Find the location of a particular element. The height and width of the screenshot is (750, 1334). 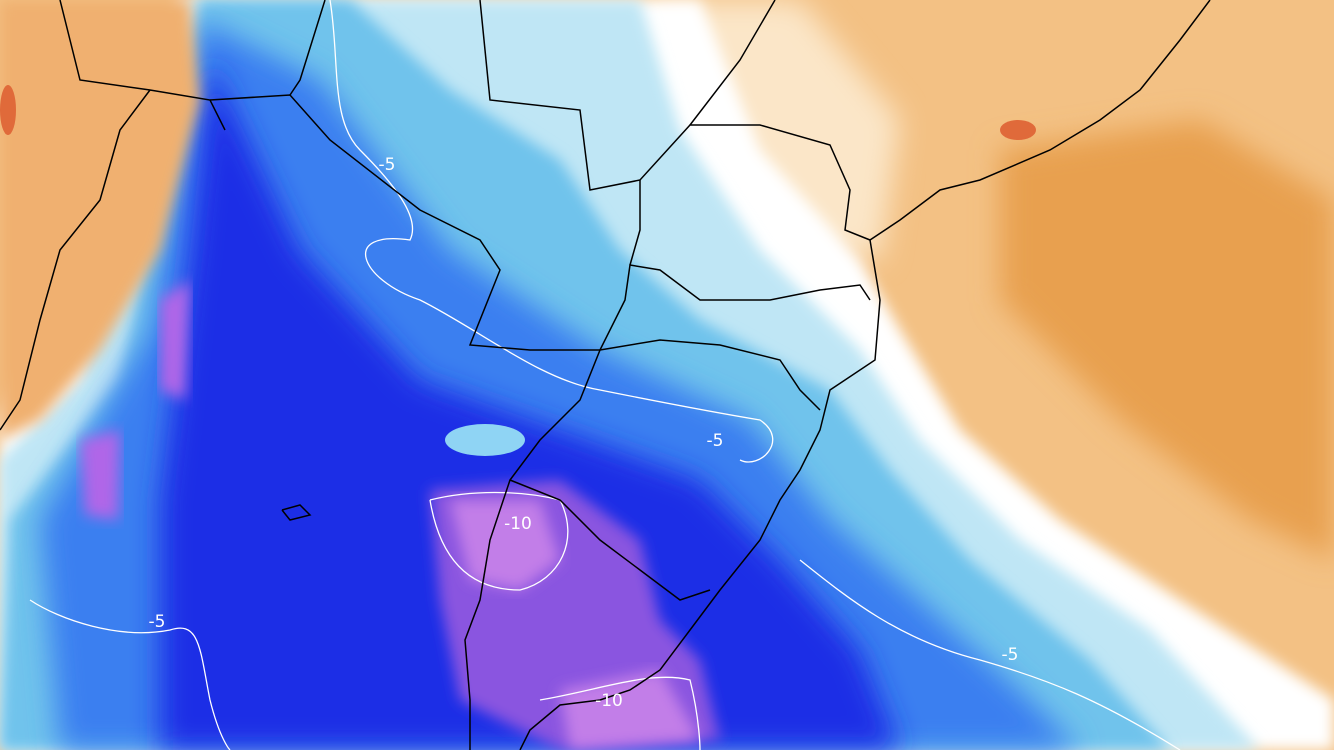

warm-west is located at coordinates (100, 220).